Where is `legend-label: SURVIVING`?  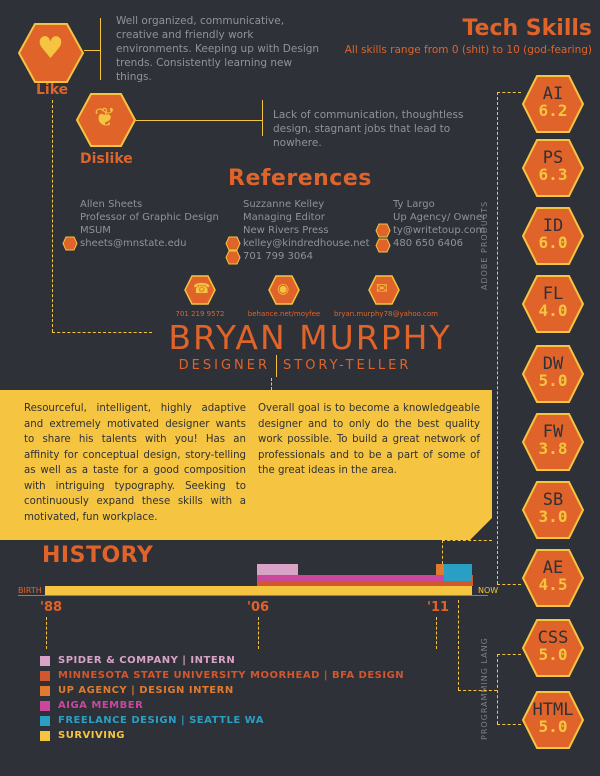
legend-label: SURVIVING is located at coordinates (92, 735).